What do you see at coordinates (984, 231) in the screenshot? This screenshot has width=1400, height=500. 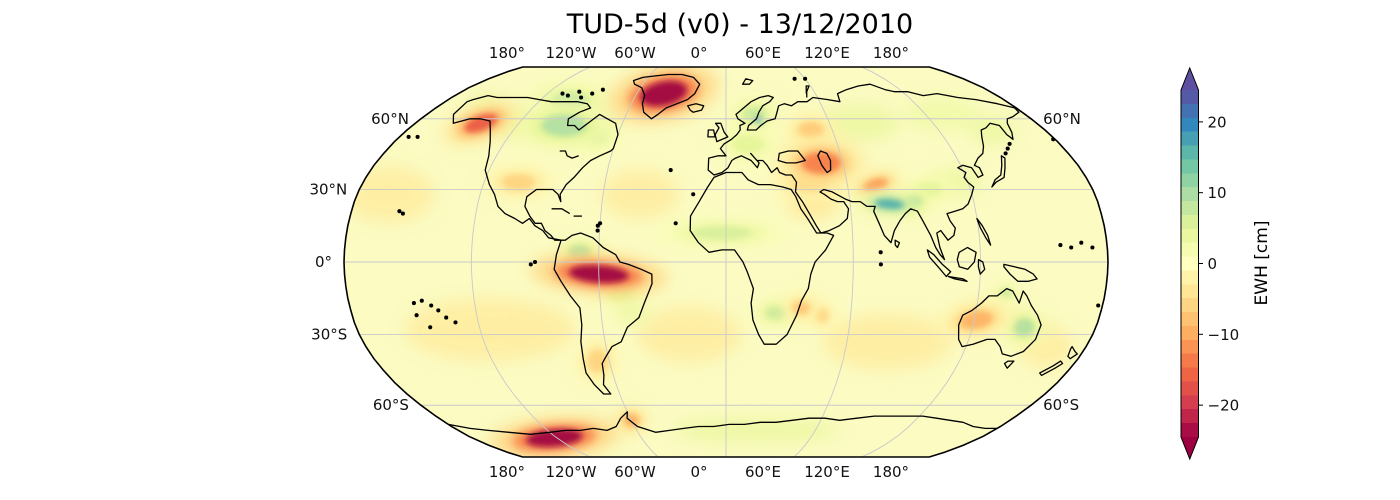 I see `coastline-philippines` at bounding box center [984, 231].